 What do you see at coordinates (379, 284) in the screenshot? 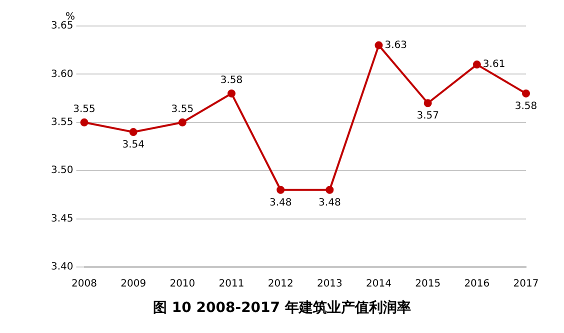
I see `x-tick-label: 2014` at bounding box center [379, 284].